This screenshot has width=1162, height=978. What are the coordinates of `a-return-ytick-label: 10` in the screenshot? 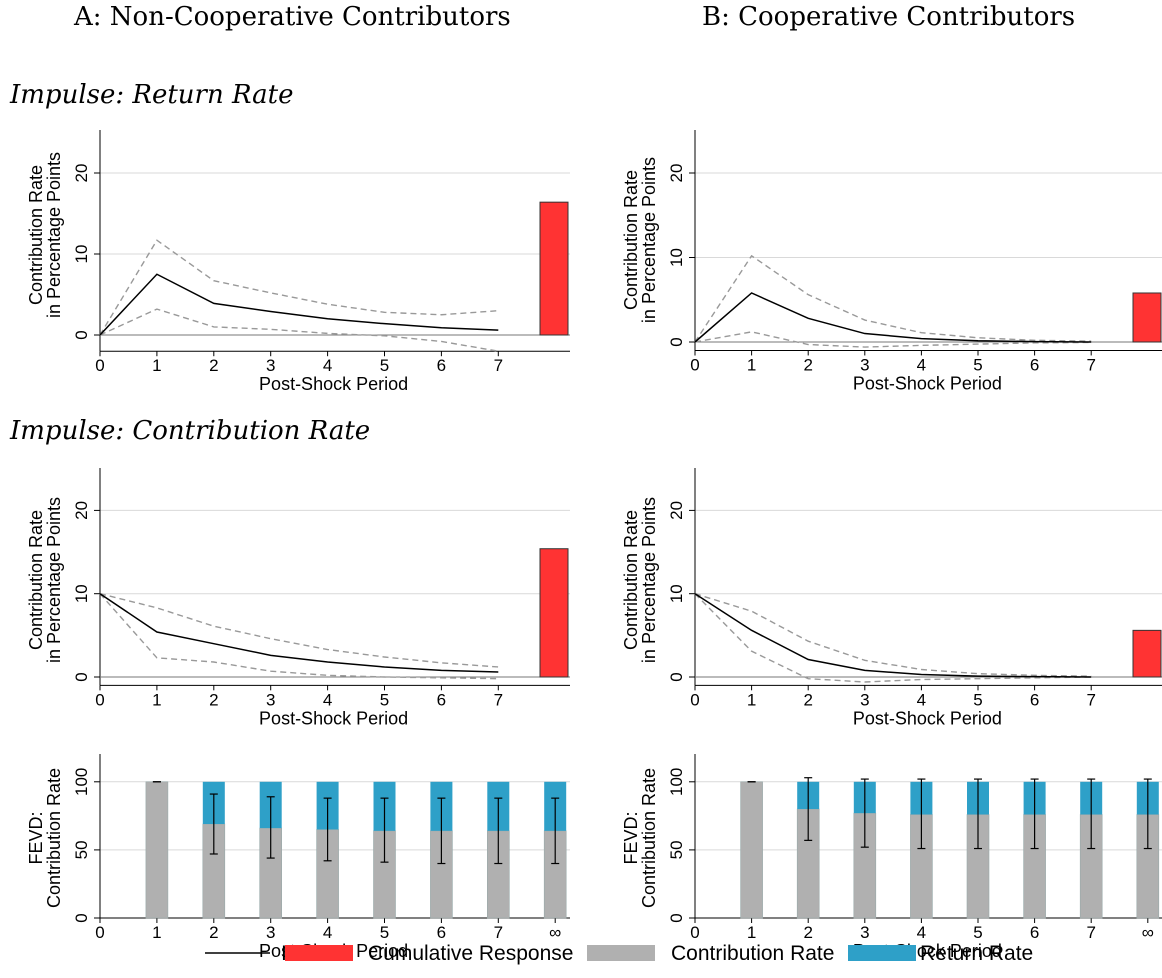 It's located at (81, 254).